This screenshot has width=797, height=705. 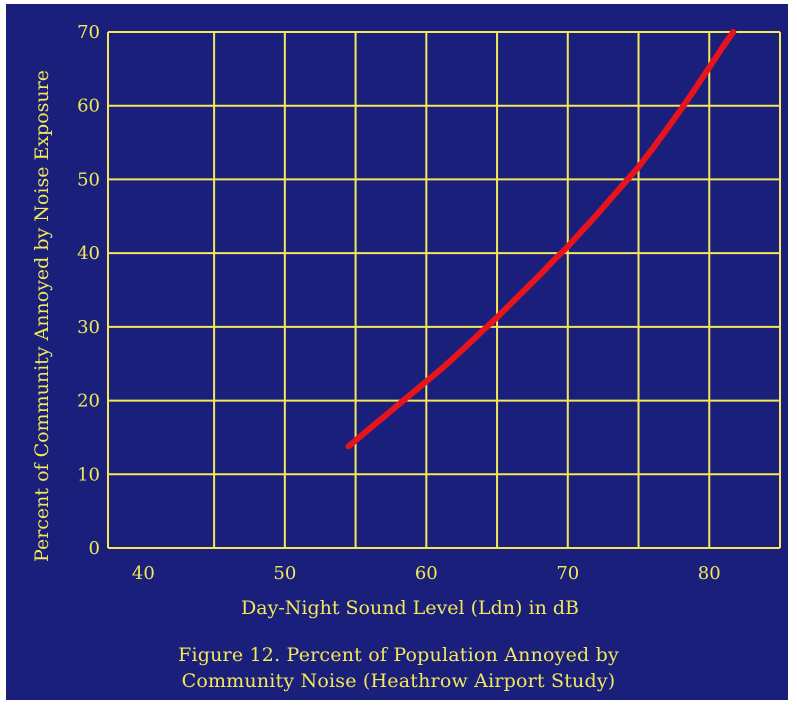 What do you see at coordinates (143, 573) in the screenshot?
I see `x-tick-label: 40` at bounding box center [143, 573].